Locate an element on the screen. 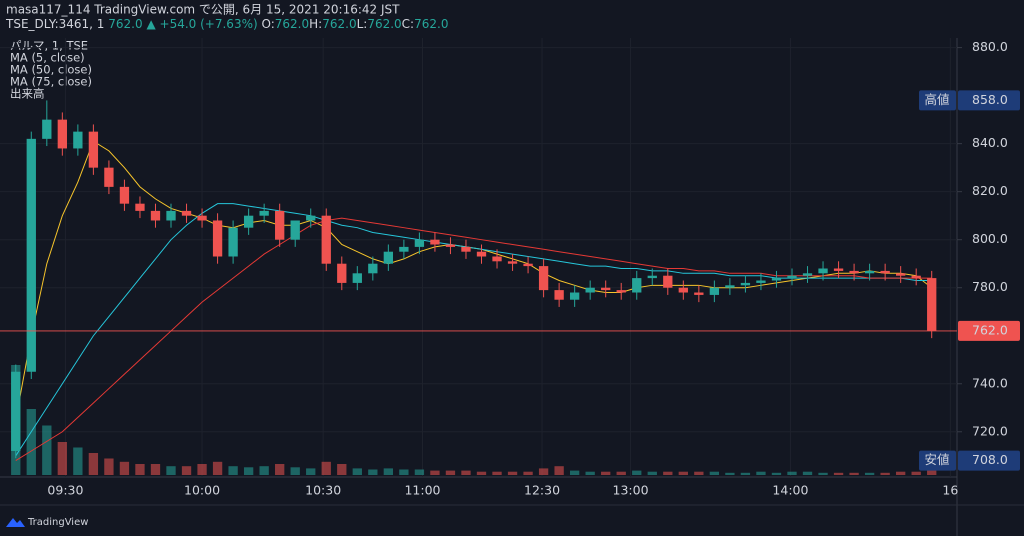  ohlc-key: H: is located at coordinates (315, 24).